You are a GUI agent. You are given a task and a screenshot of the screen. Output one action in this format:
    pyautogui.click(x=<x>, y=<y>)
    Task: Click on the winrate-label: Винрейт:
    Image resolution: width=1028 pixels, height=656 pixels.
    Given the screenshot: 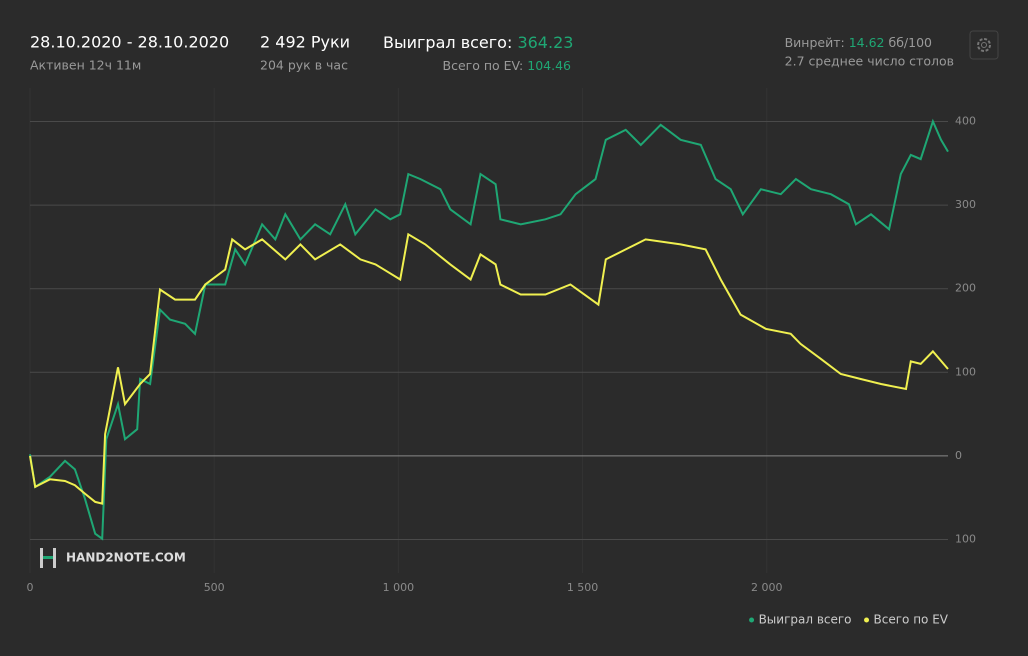 What is the action you would take?
    pyautogui.click(x=815, y=42)
    